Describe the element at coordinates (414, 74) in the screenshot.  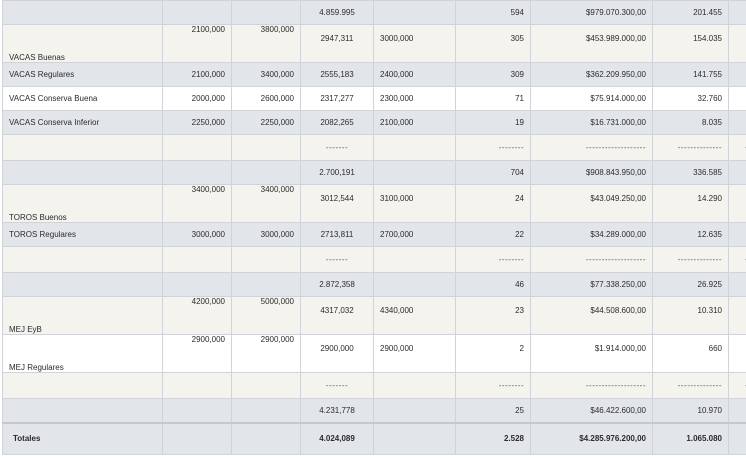
I see `ref-price-cell: 2400,000` at that location.